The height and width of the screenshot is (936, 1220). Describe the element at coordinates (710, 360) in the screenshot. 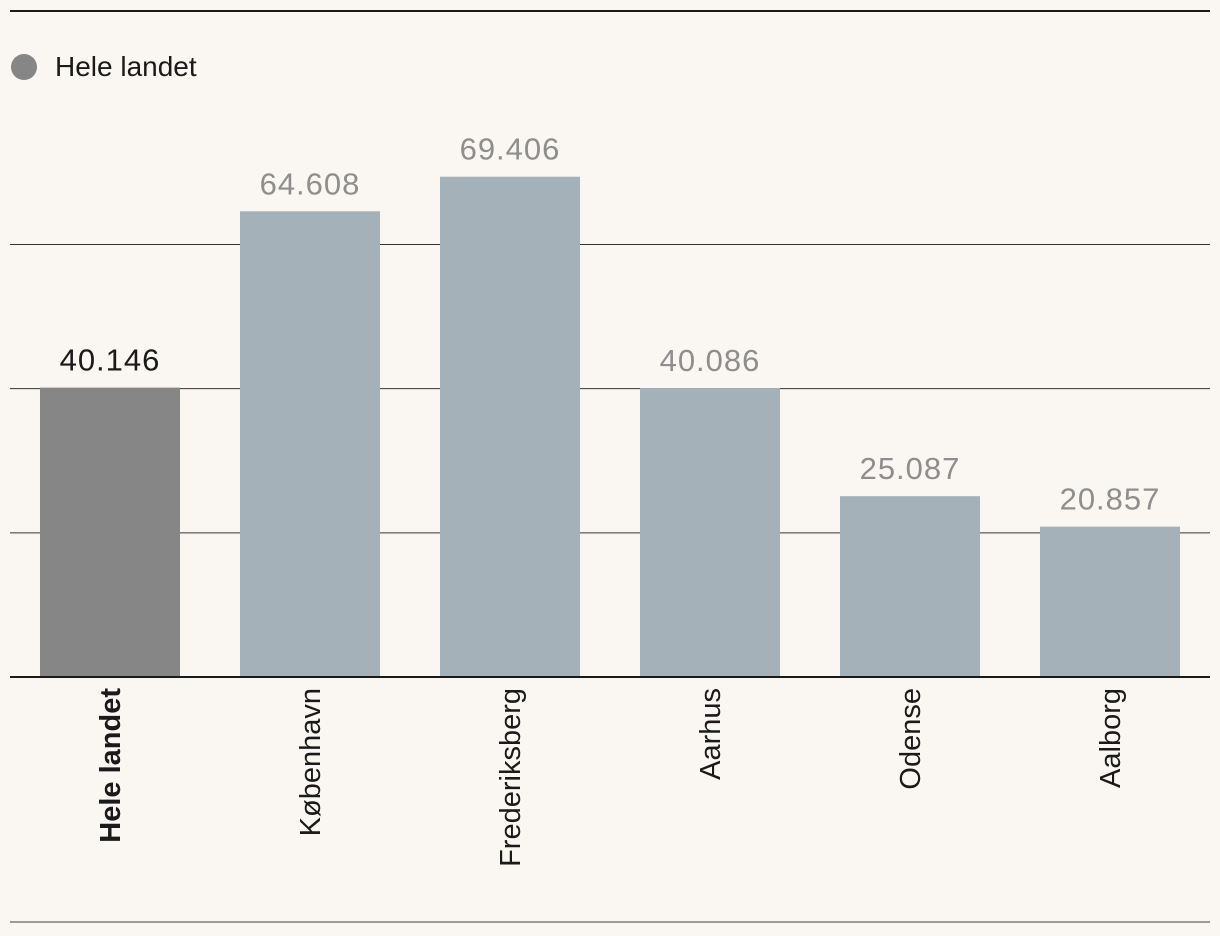

I see `bar-value-label: 40.086` at that location.